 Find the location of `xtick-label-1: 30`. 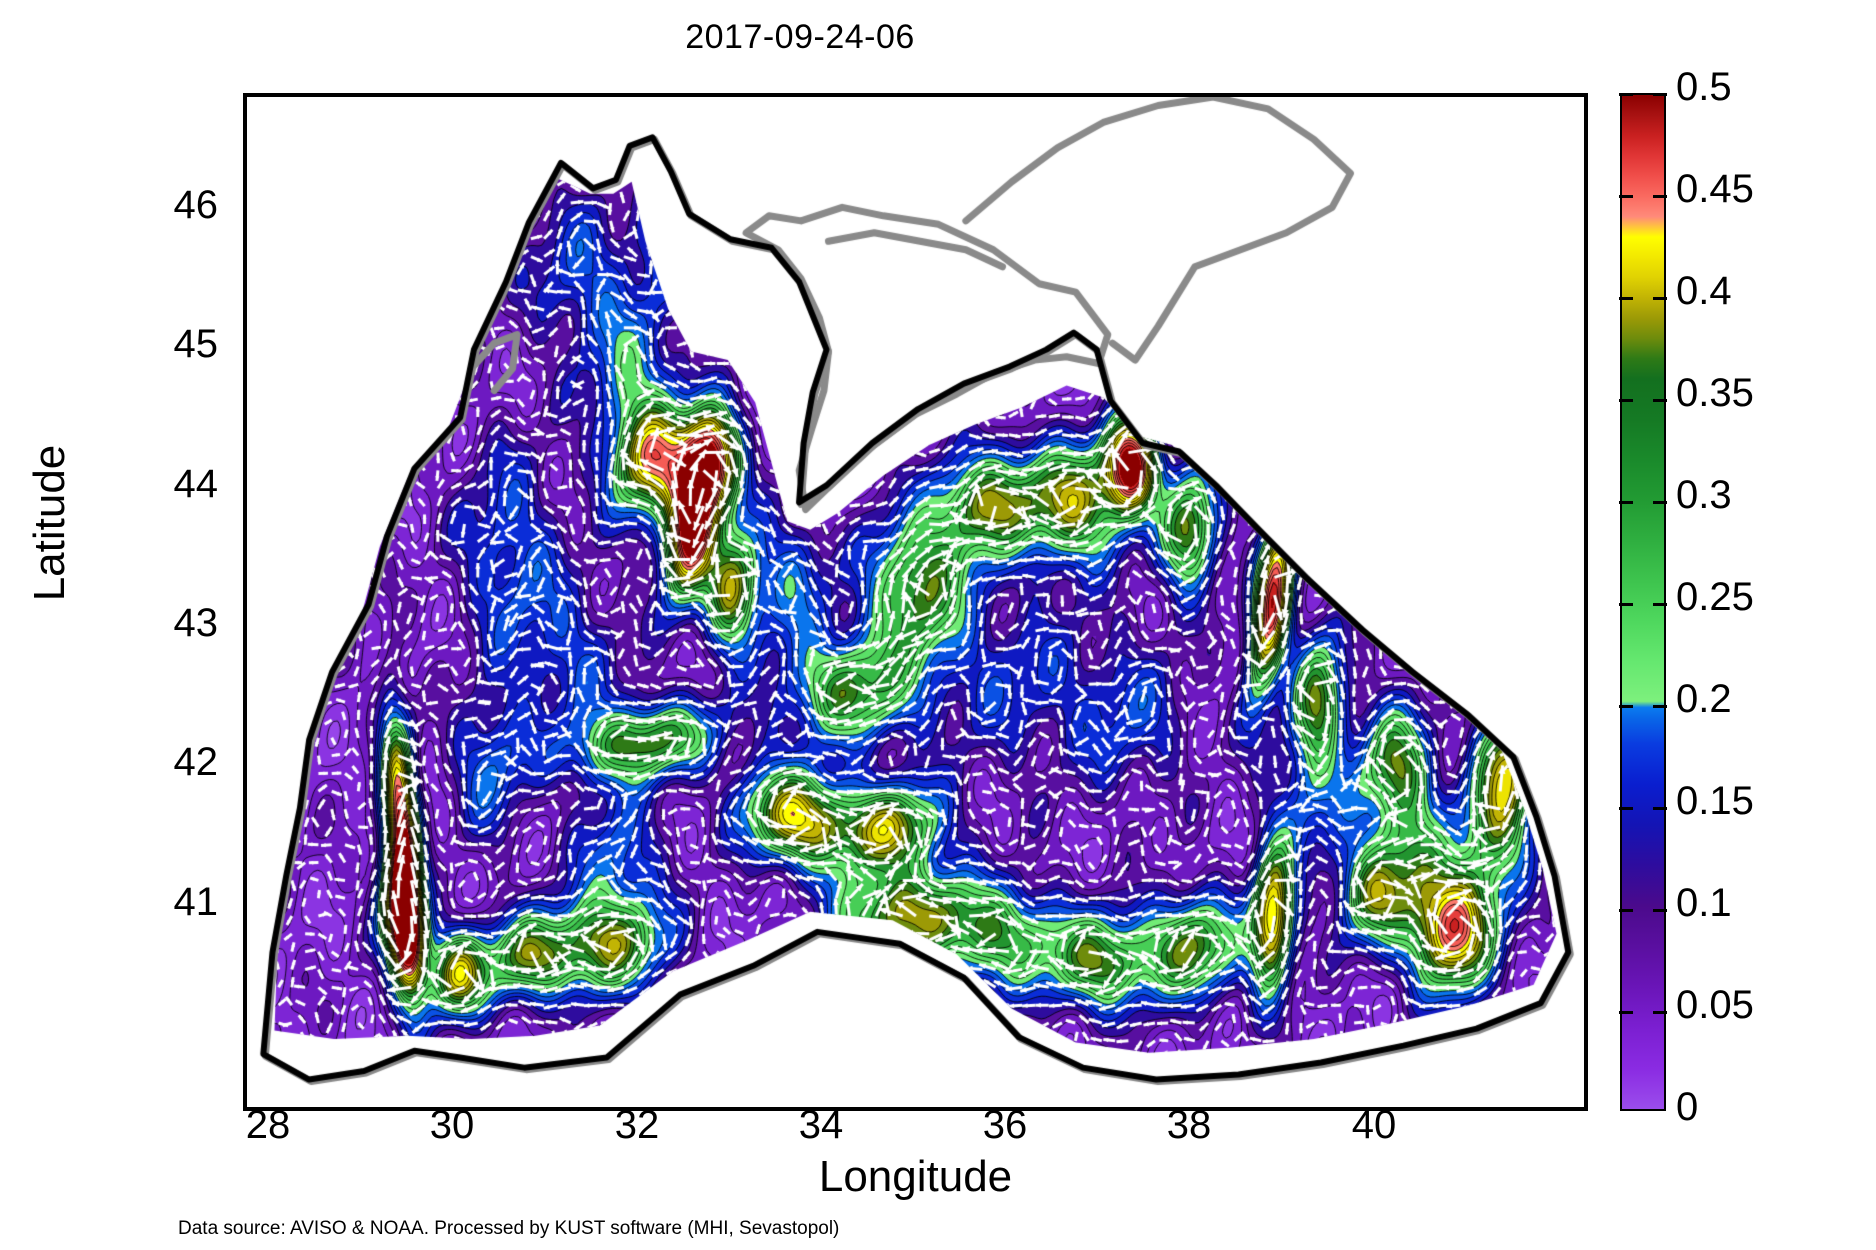

xtick-label-1: 30 is located at coordinates (452, 1125).